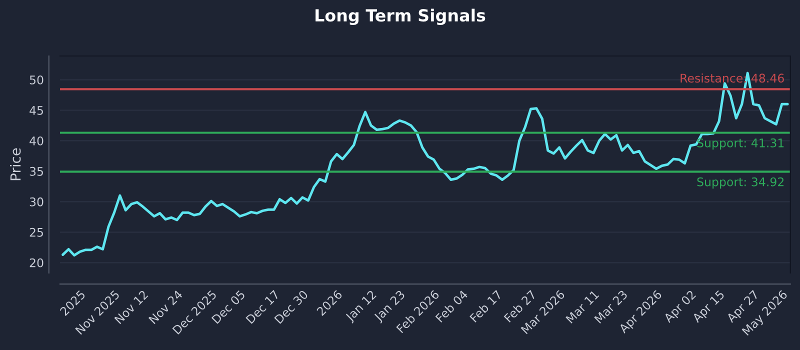 The image size is (800, 350). What do you see at coordinates (36, 110) in the screenshot?
I see `y-tick-label: 45` at bounding box center [36, 110].